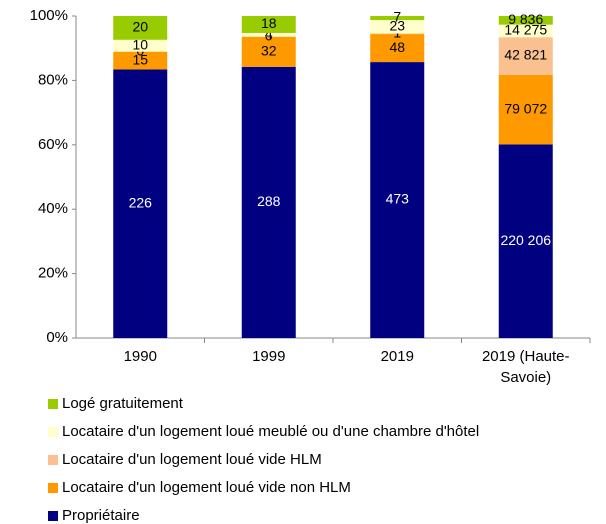  Describe the element at coordinates (53, 273) in the screenshot. I see `y-tick-label: 20%` at that location.